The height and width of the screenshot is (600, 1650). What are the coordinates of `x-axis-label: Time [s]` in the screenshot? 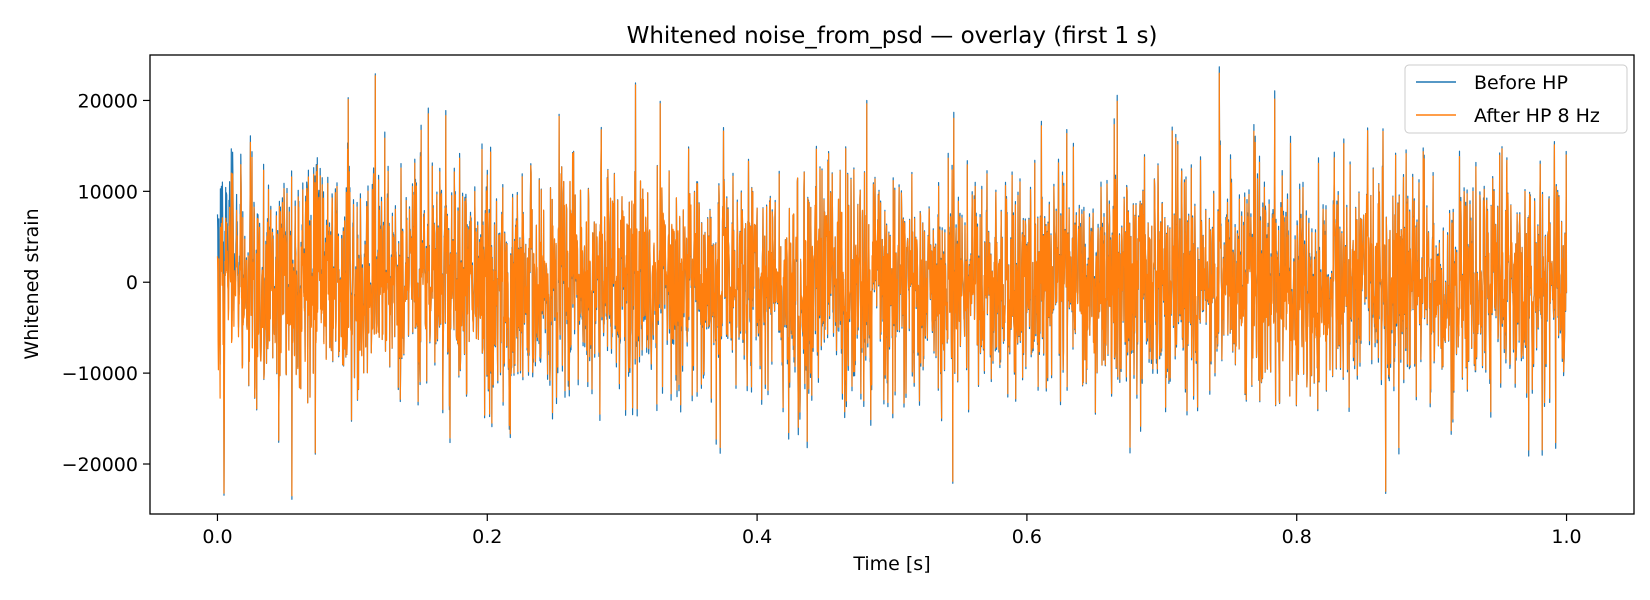 It's located at (891, 564).